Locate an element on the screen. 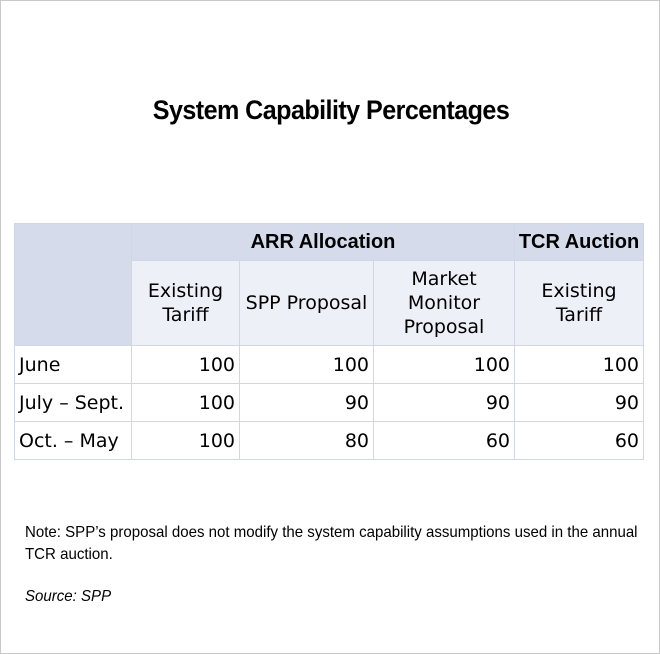 This screenshot has width=660, height=654. row-label: June is located at coordinates (73, 364).